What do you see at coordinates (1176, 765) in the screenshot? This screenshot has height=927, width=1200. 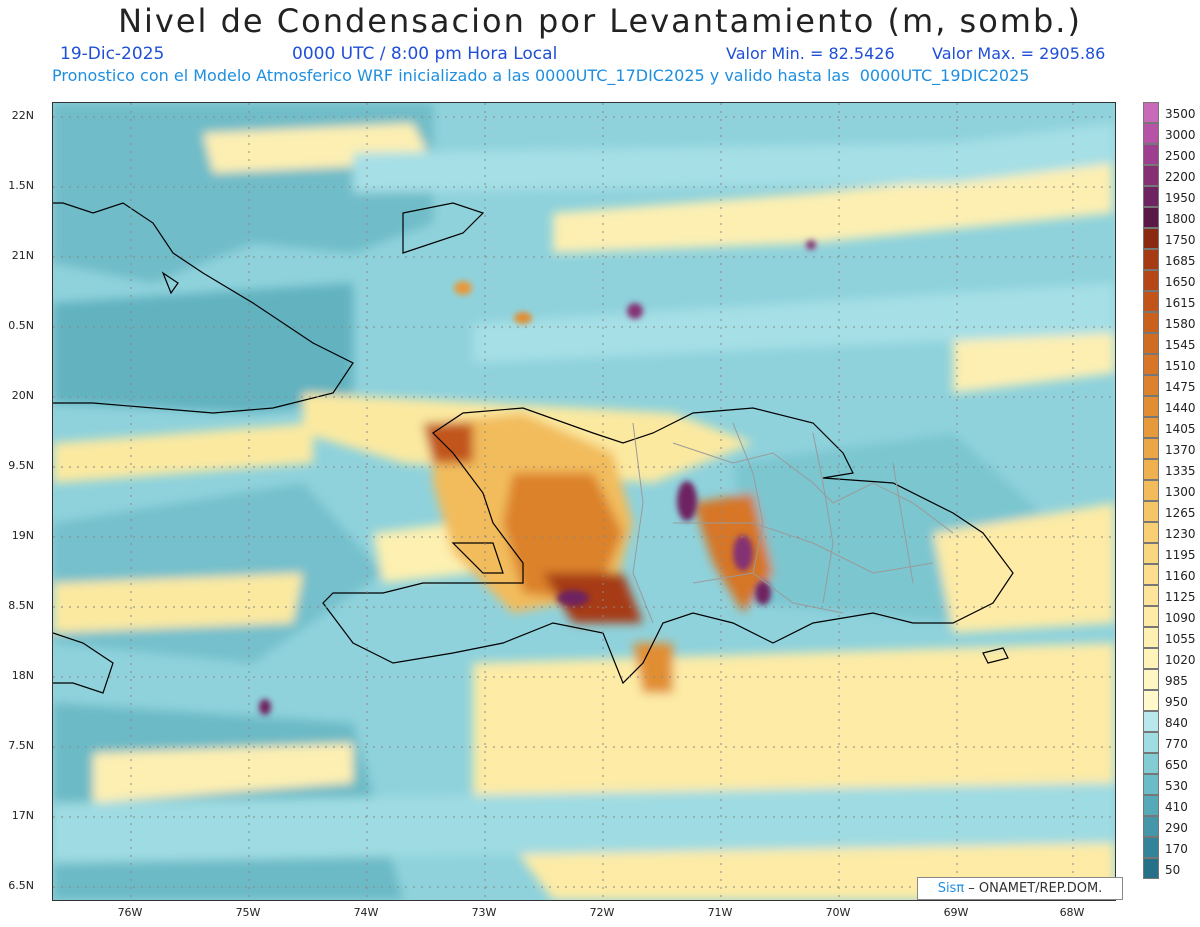 I see `legend-label: 650` at bounding box center [1176, 765].